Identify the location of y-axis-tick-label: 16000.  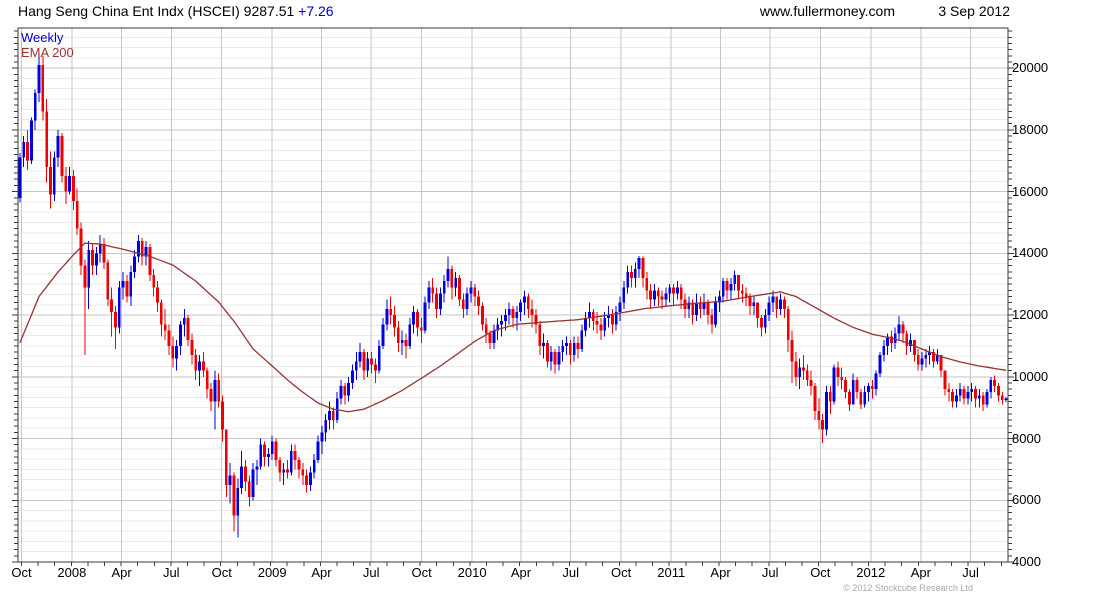
(1030, 191).